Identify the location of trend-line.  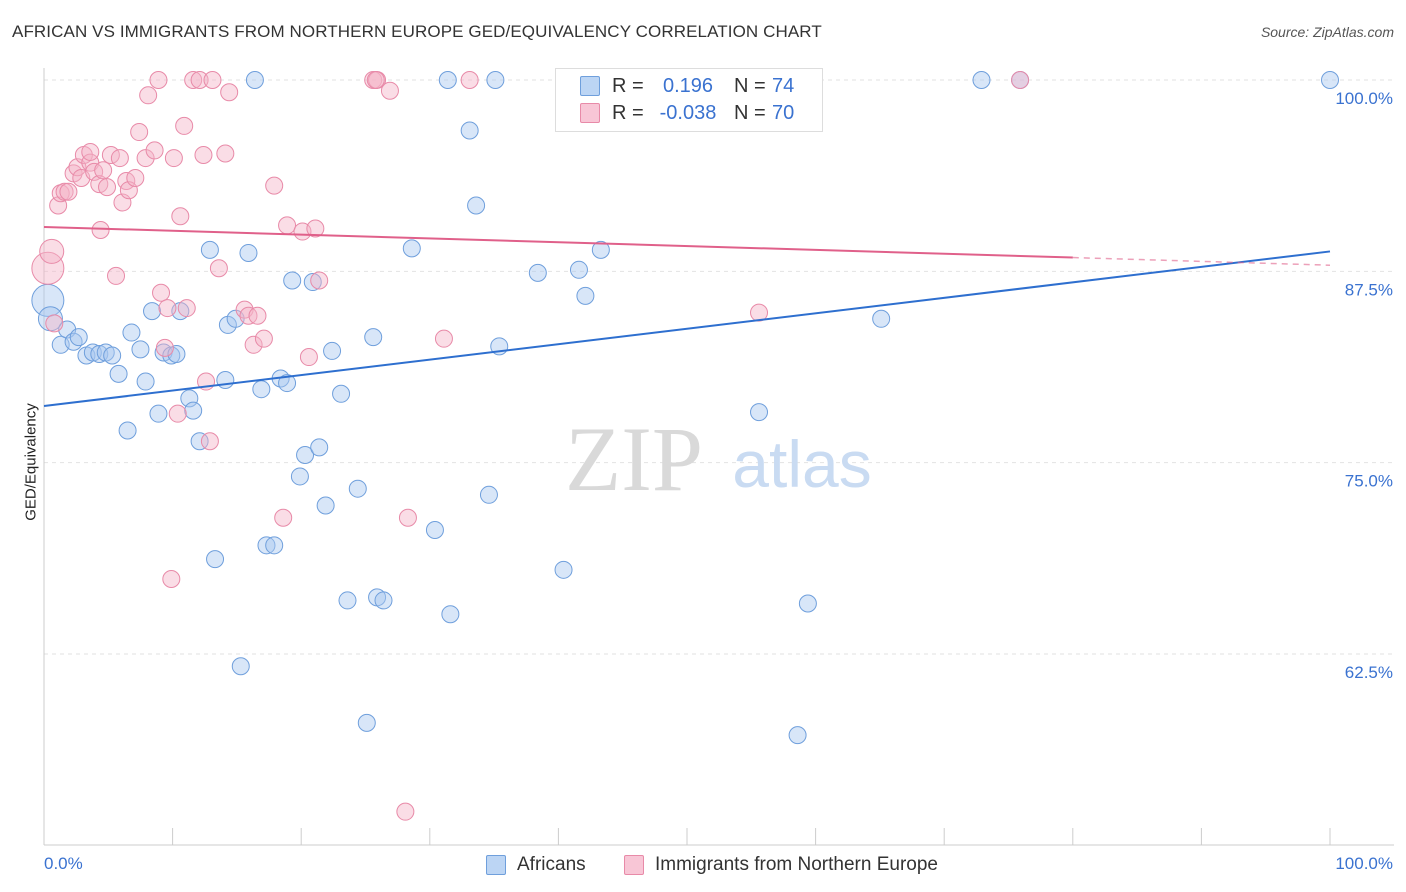
(558, 242).